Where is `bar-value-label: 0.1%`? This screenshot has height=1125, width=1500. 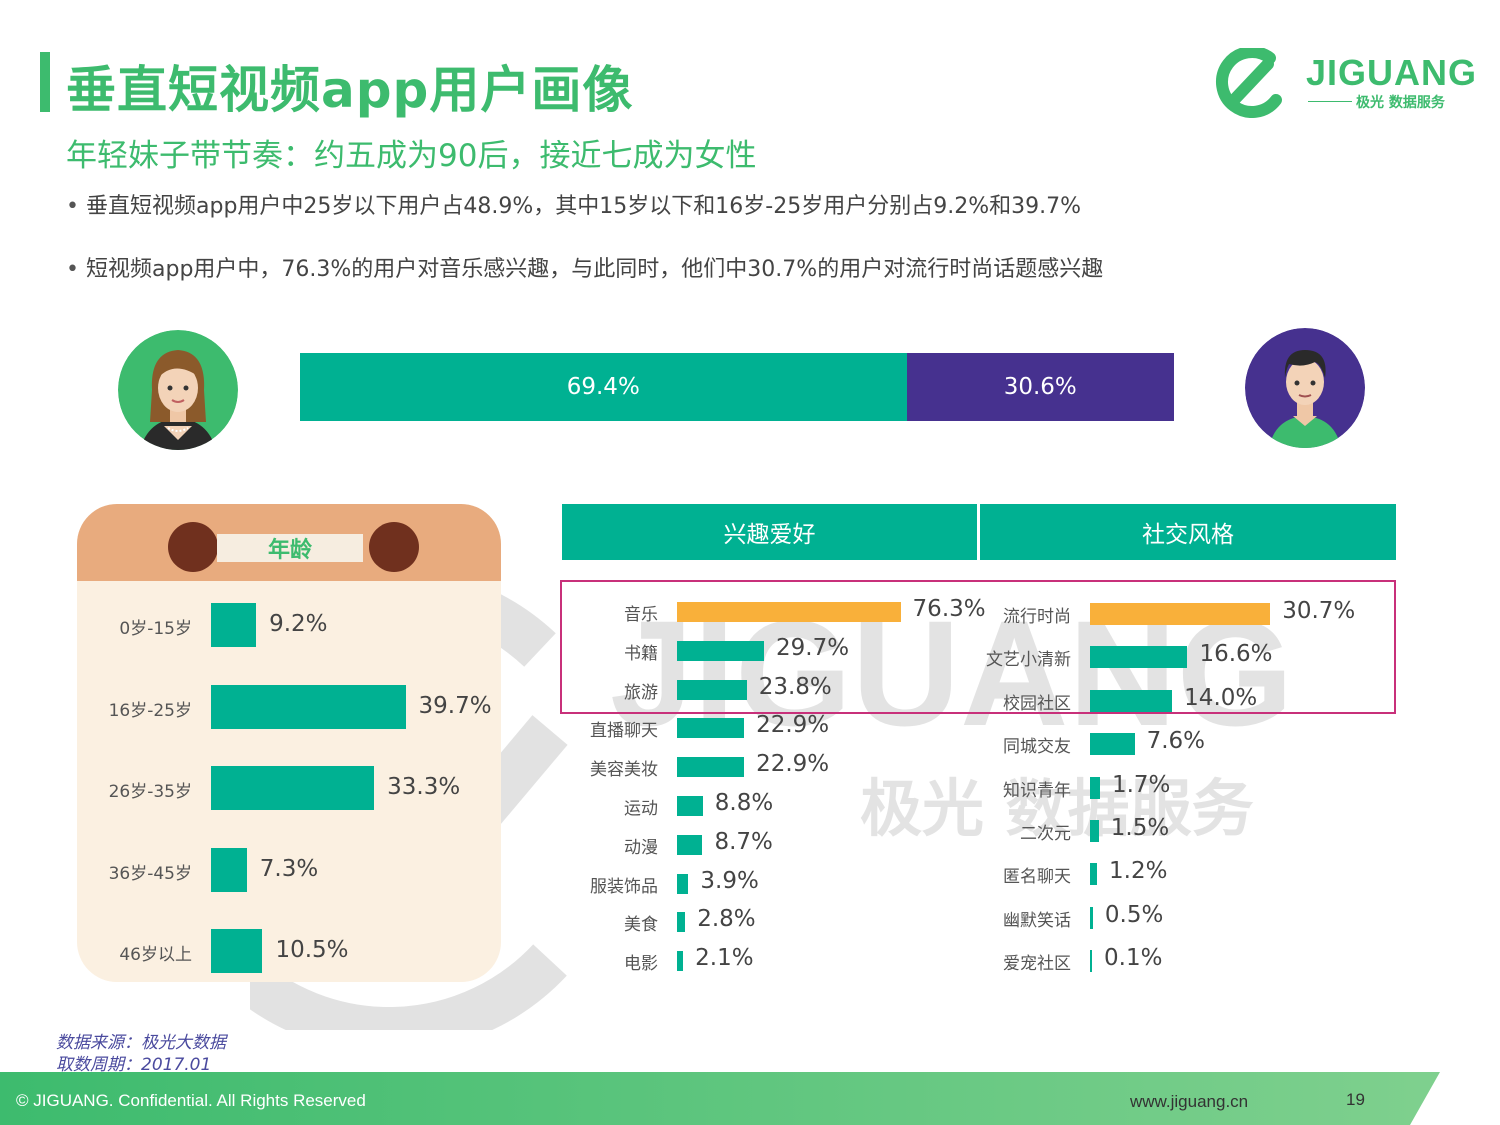 bar-value-label: 0.1% is located at coordinates (1133, 958).